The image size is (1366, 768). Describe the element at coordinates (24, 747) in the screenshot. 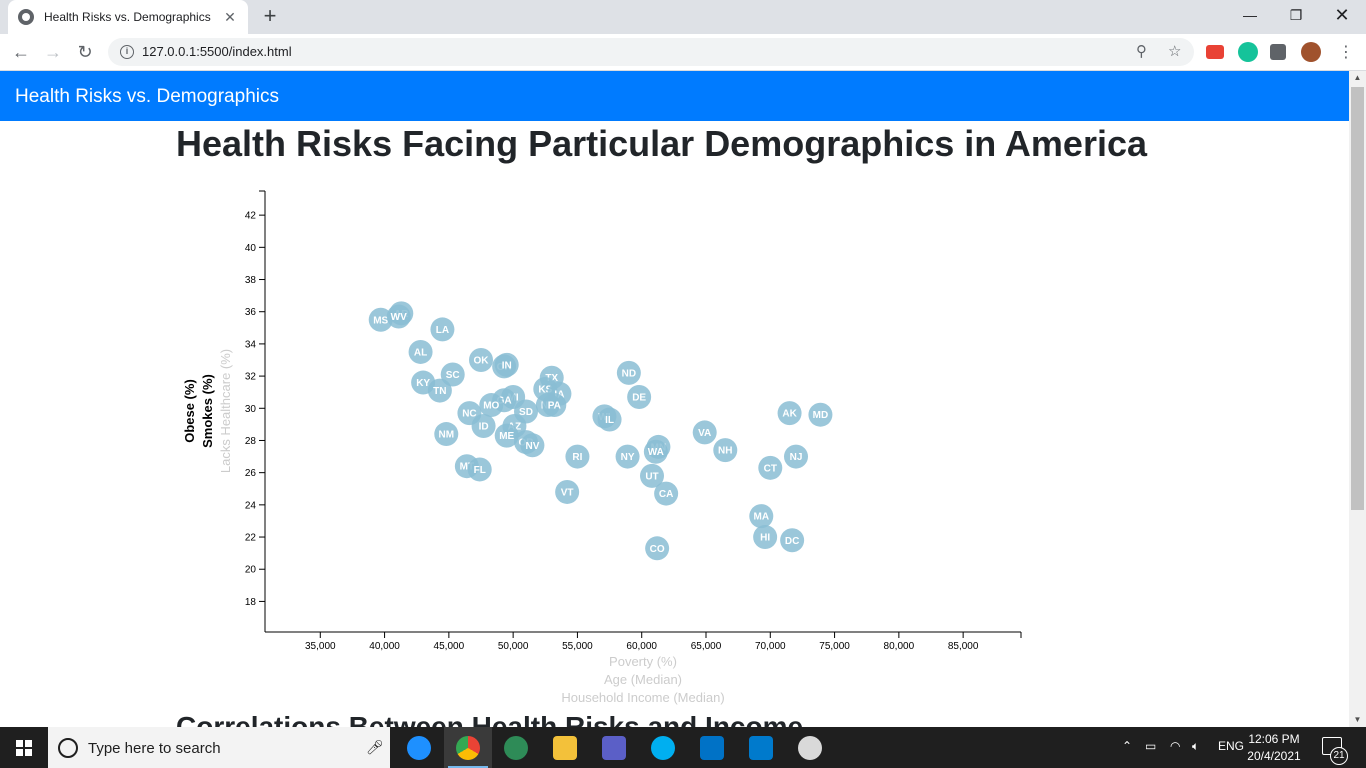

I see `start-button` at that location.